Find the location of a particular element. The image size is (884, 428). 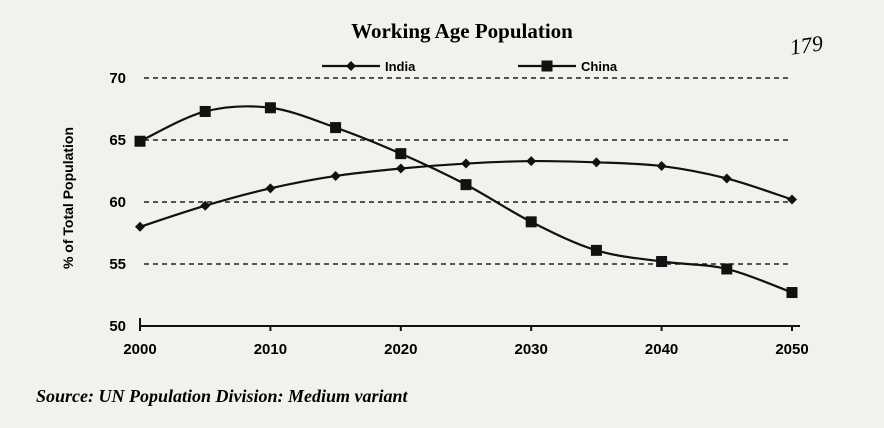

x-tick-2040: 2040 is located at coordinates (661, 349).